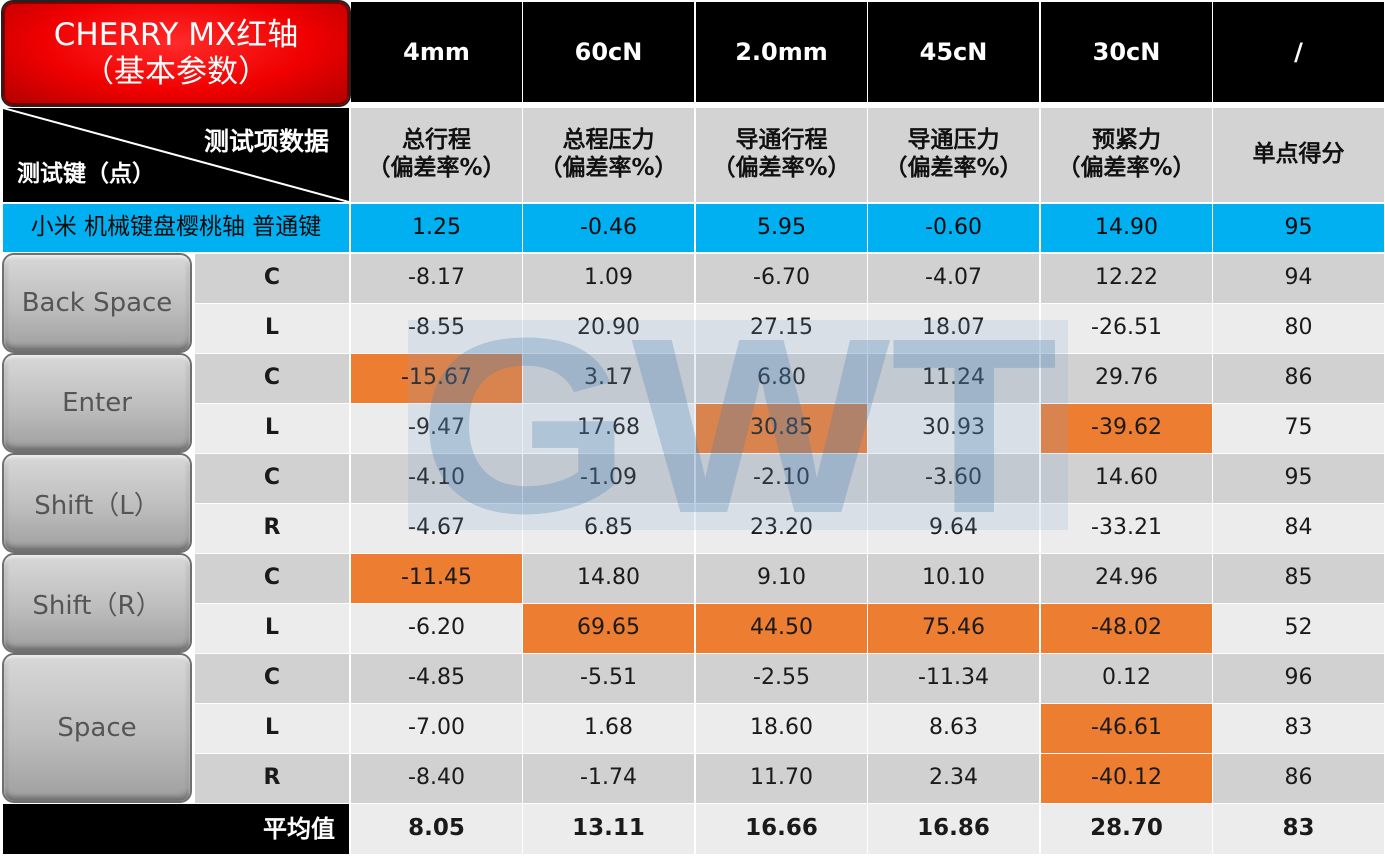  I want to click on data-cell: 24.96, so click(1126, 578).